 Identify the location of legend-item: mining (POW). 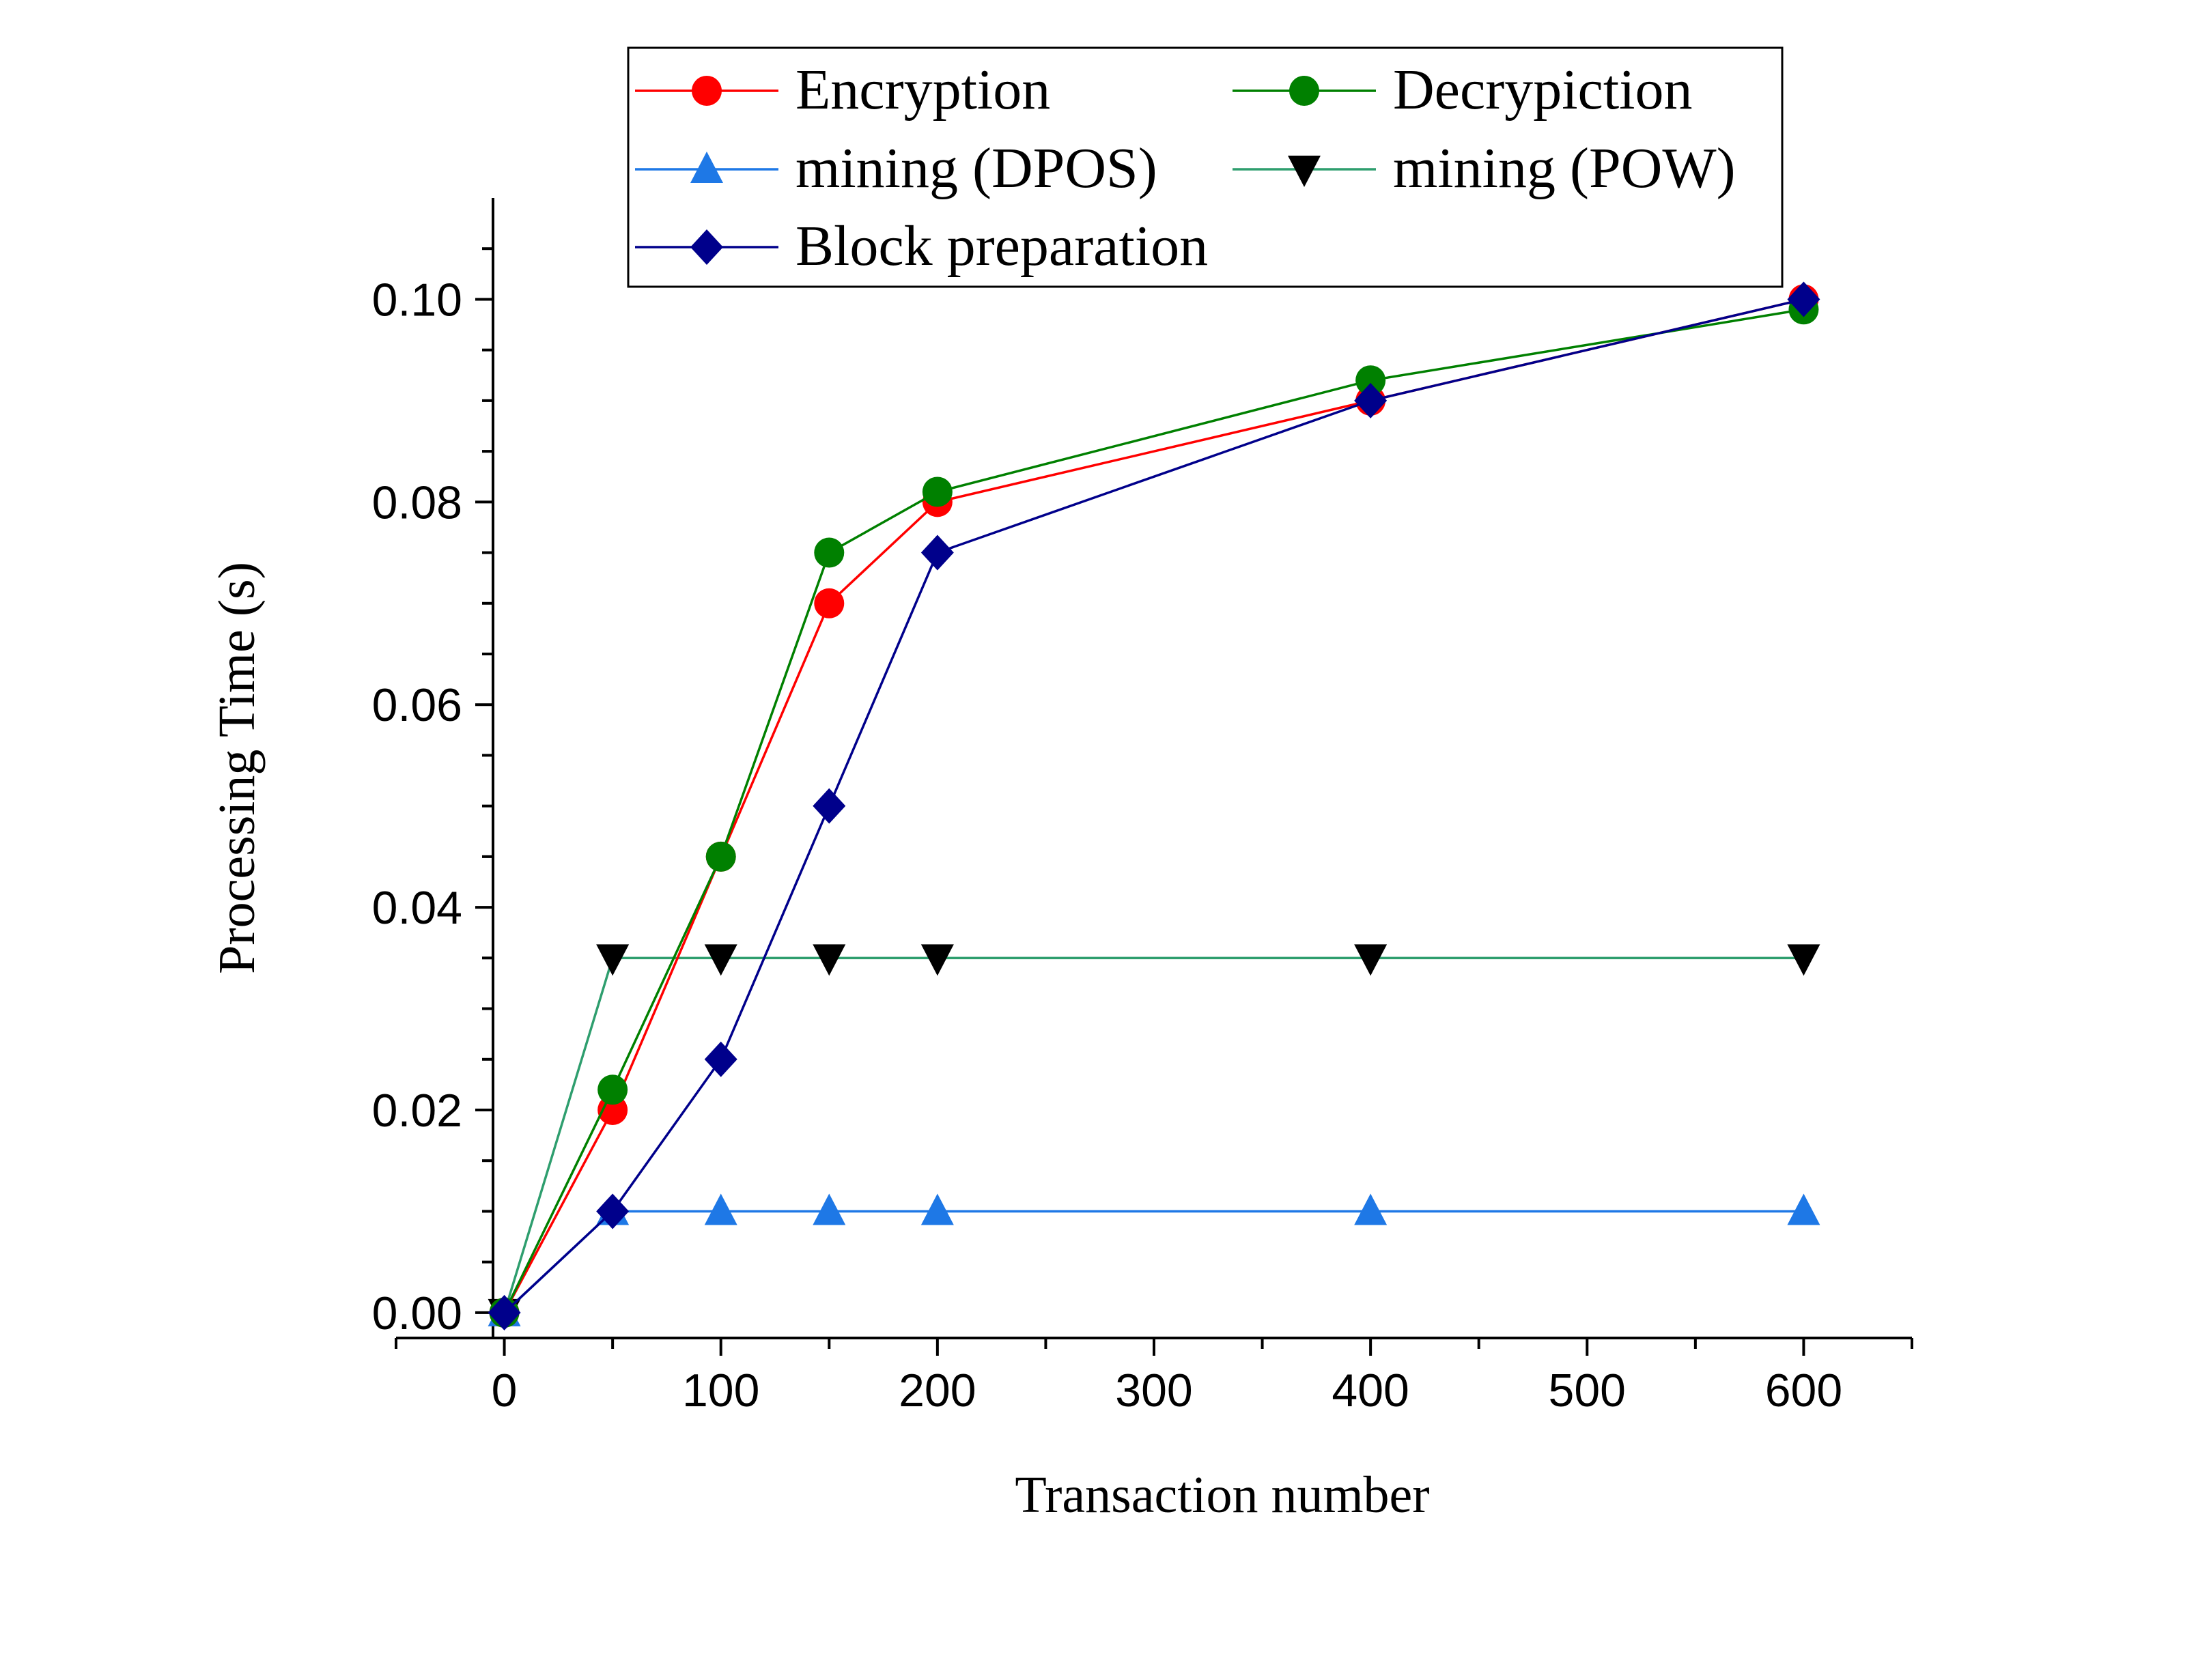
(1485, 168).